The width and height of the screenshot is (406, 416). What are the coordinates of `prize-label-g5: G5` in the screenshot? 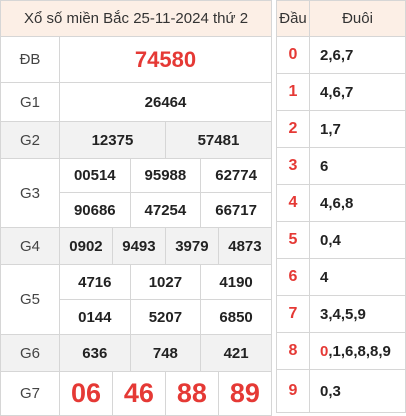 It's located at (30, 299).